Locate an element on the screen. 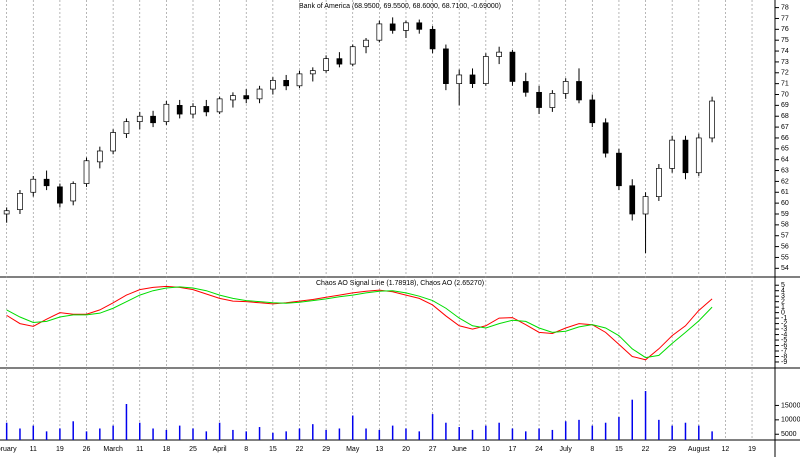  y-tick-label: 69 is located at coordinates (785, 105).